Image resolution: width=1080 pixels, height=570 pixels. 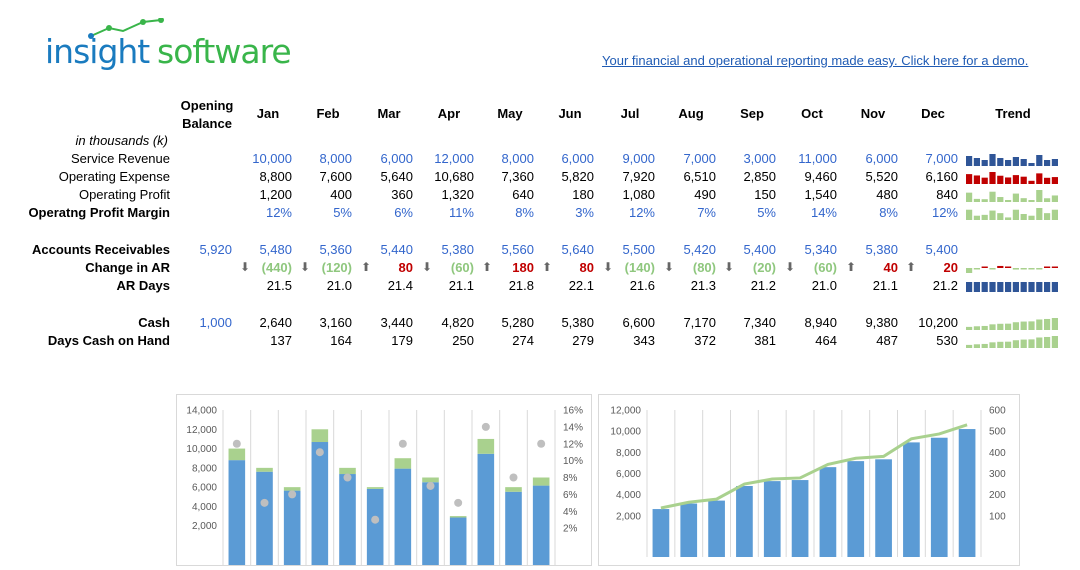 What do you see at coordinates (814, 466) in the screenshot?
I see `days-cash-line` at bounding box center [814, 466].